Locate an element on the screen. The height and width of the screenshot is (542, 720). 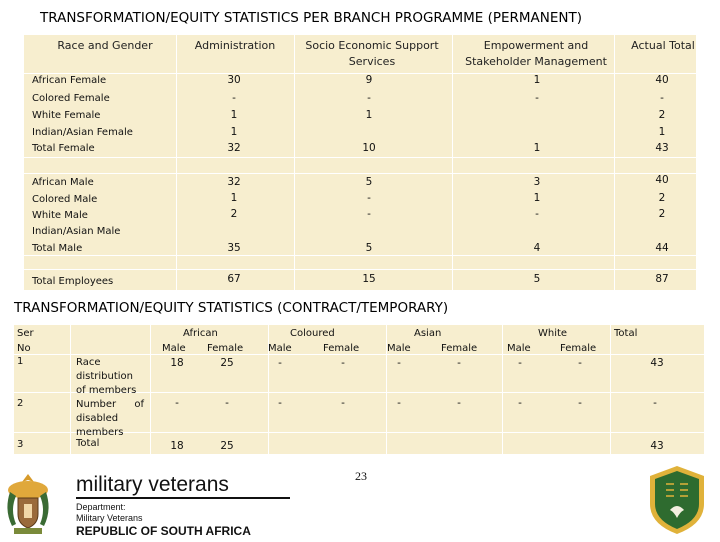
header-socio-economic: Socio Economic Support Services is located at coordinates (372, 53).